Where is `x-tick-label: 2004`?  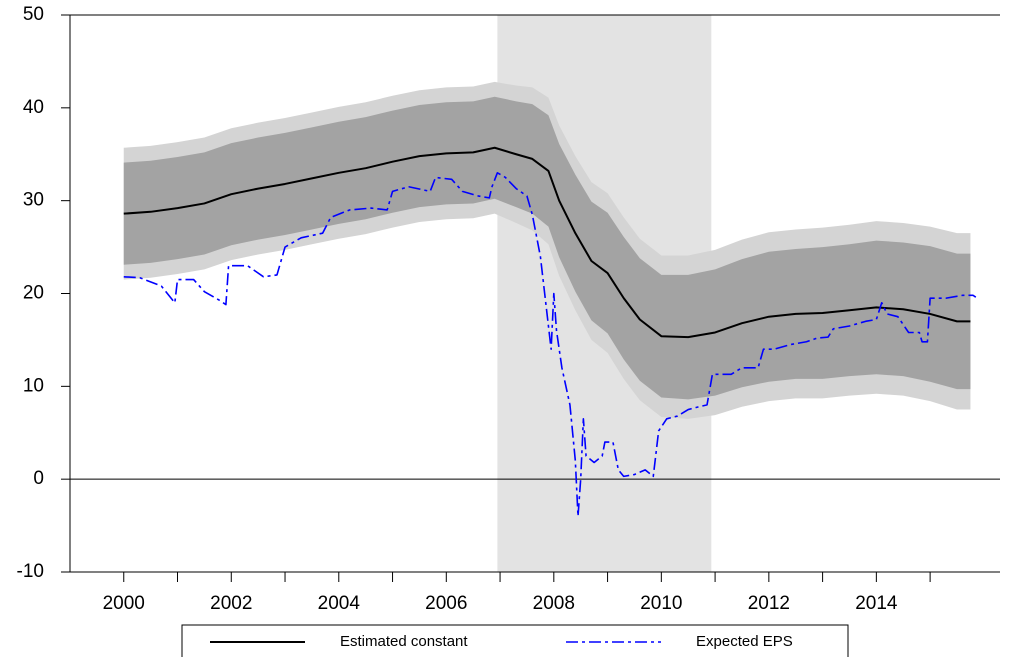
x-tick-label: 2004 is located at coordinates (339, 603).